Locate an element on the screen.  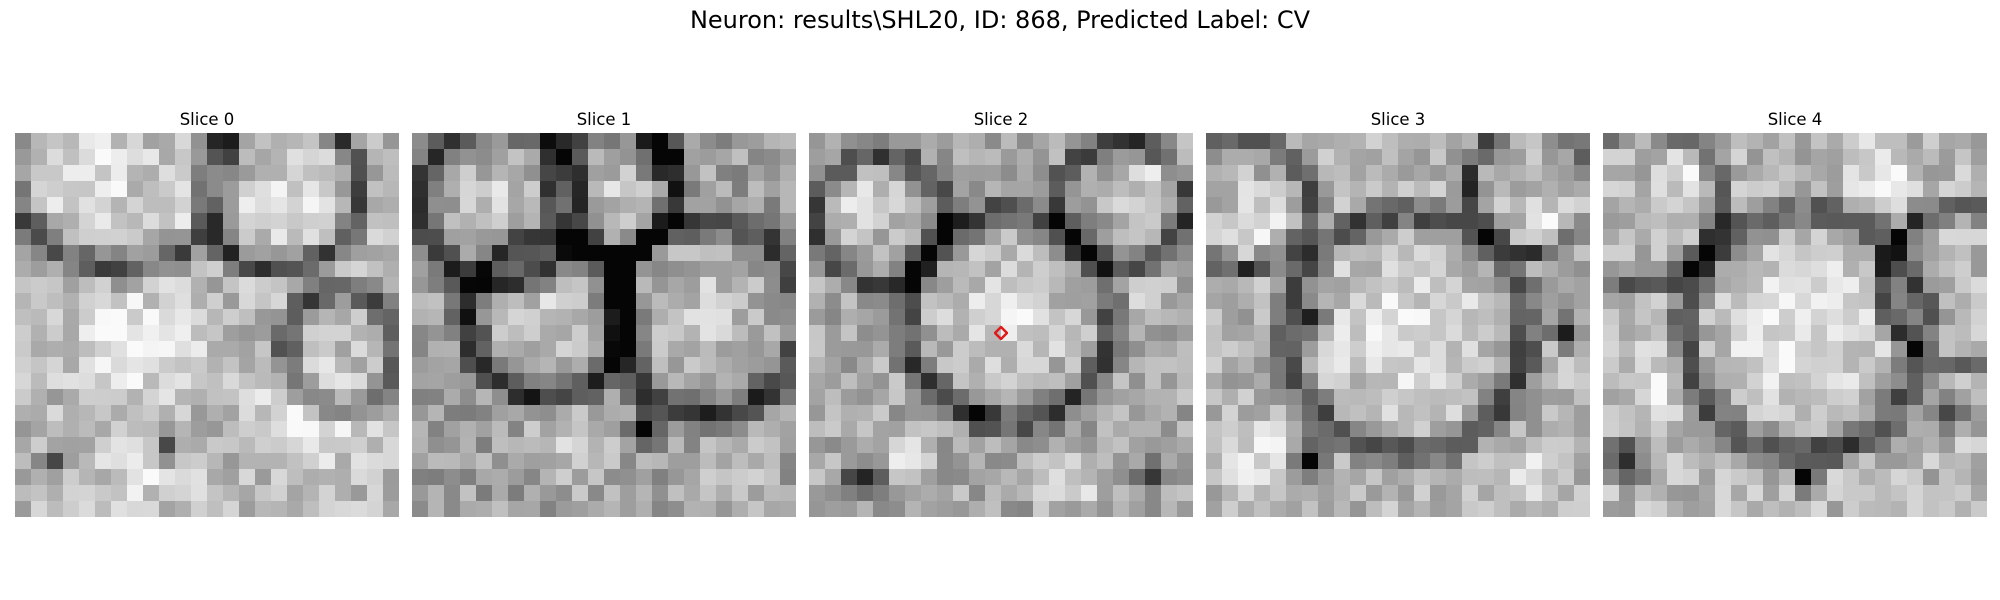
slice-panel-2: Slice 2 is located at coordinates (1001, 312).